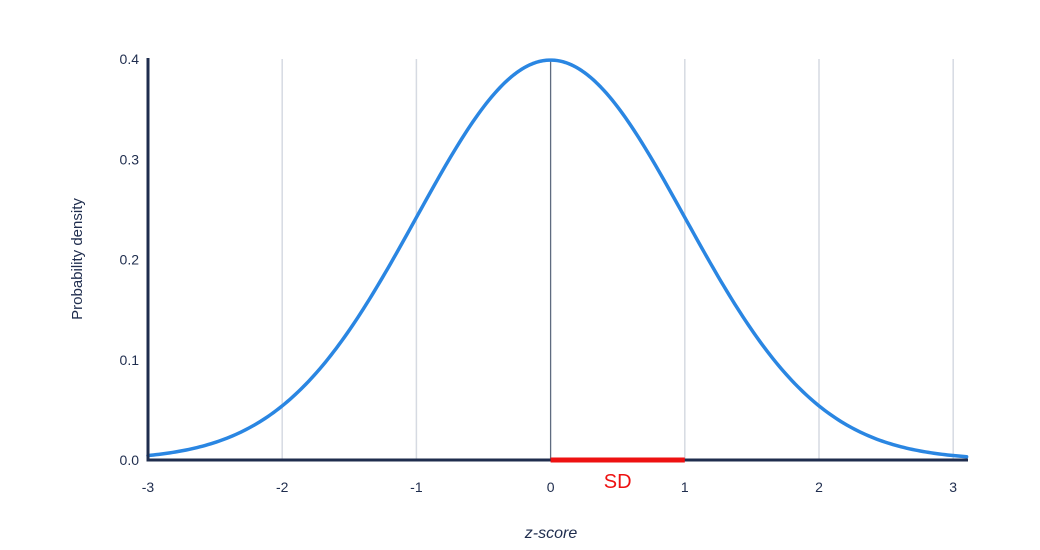  I want to click on x-tick-label: -2, so click(282, 487).